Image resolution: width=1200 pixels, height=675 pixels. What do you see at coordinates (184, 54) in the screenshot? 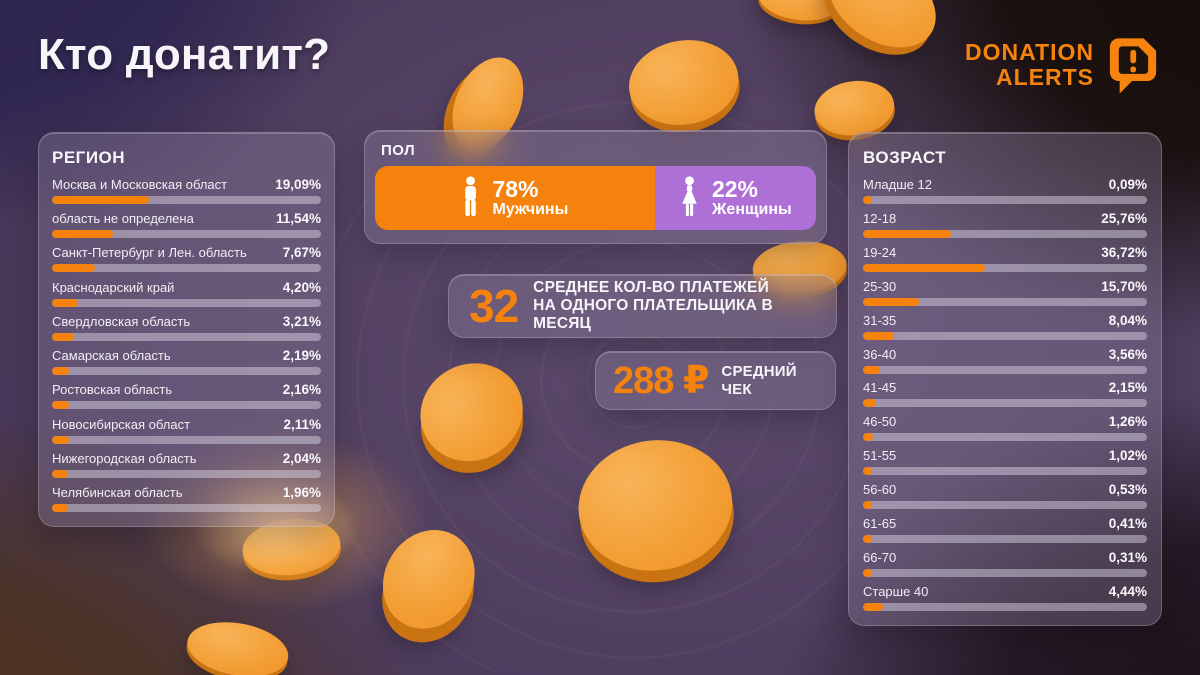
I see `page-title: Кто донатит?` at bounding box center [184, 54].